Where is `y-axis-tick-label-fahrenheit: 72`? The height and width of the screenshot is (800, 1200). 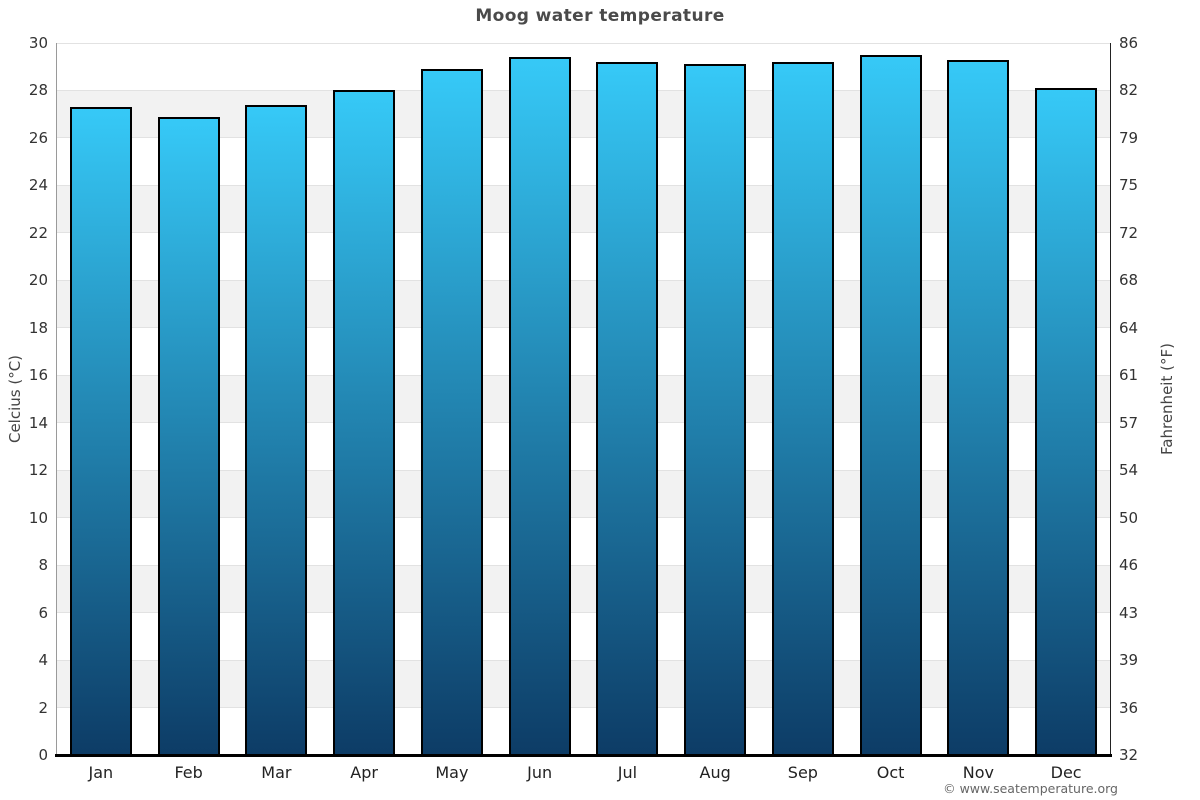
y-axis-tick-label-fahrenheit: 72 is located at coordinates (1129, 232).